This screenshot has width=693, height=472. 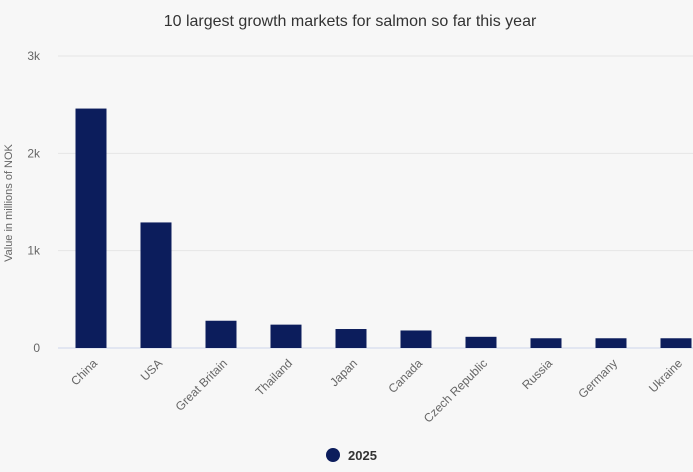 What do you see at coordinates (34, 56) in the screenshot?
I see `y-tick-label: 3k` at bounding box center [34, 56].